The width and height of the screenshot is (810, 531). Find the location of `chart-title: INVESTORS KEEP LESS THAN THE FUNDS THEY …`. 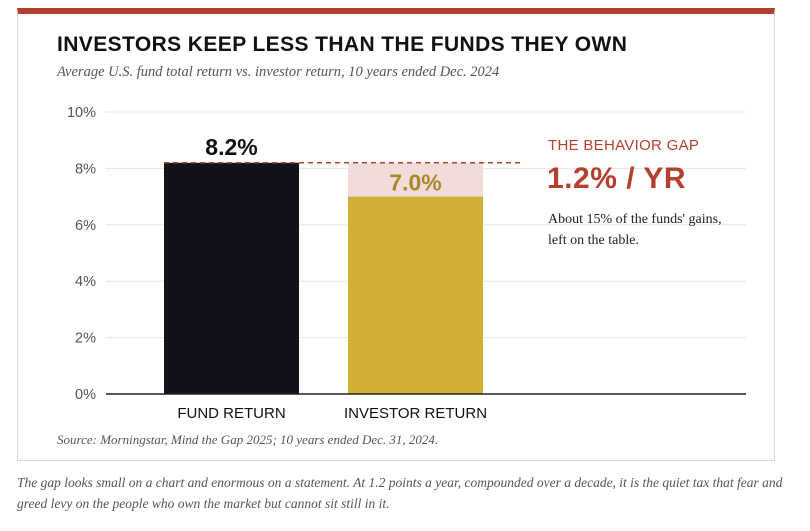

chart-title: INVESTORS KEEP LESS THAN THE FUNDS THEY … is located at coordinates (342, 44).